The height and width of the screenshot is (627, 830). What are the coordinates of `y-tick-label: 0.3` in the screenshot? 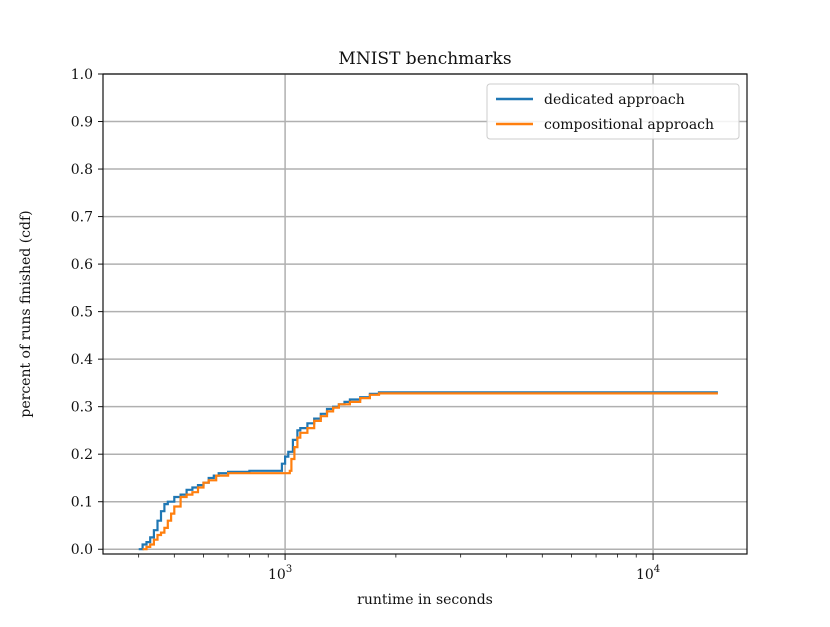 It's located at (82, 408).